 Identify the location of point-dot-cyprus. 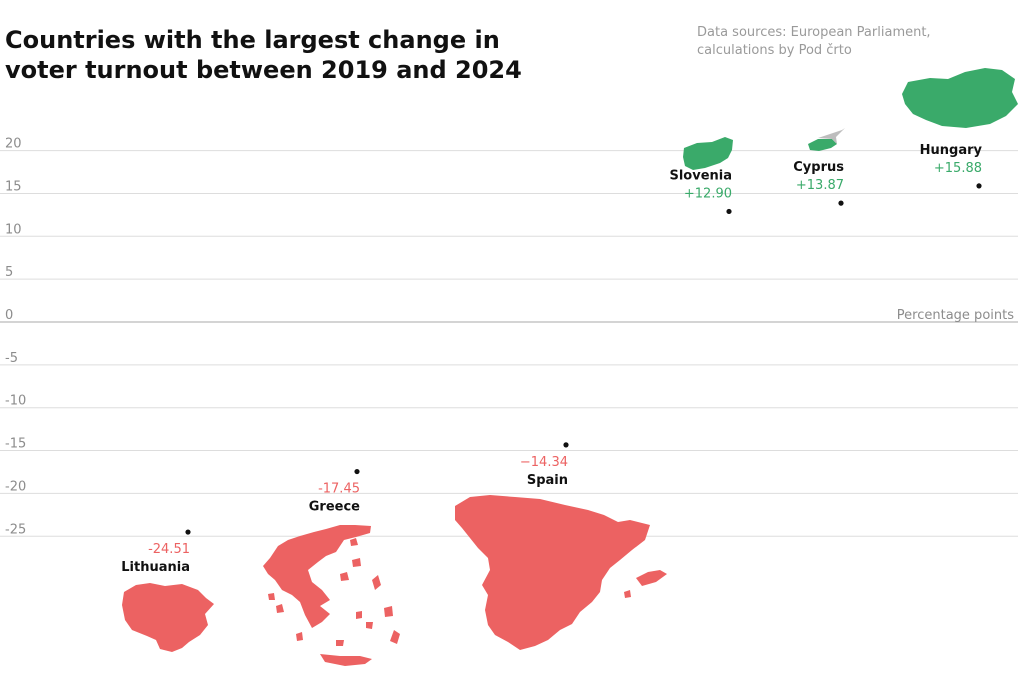
(841, 203).